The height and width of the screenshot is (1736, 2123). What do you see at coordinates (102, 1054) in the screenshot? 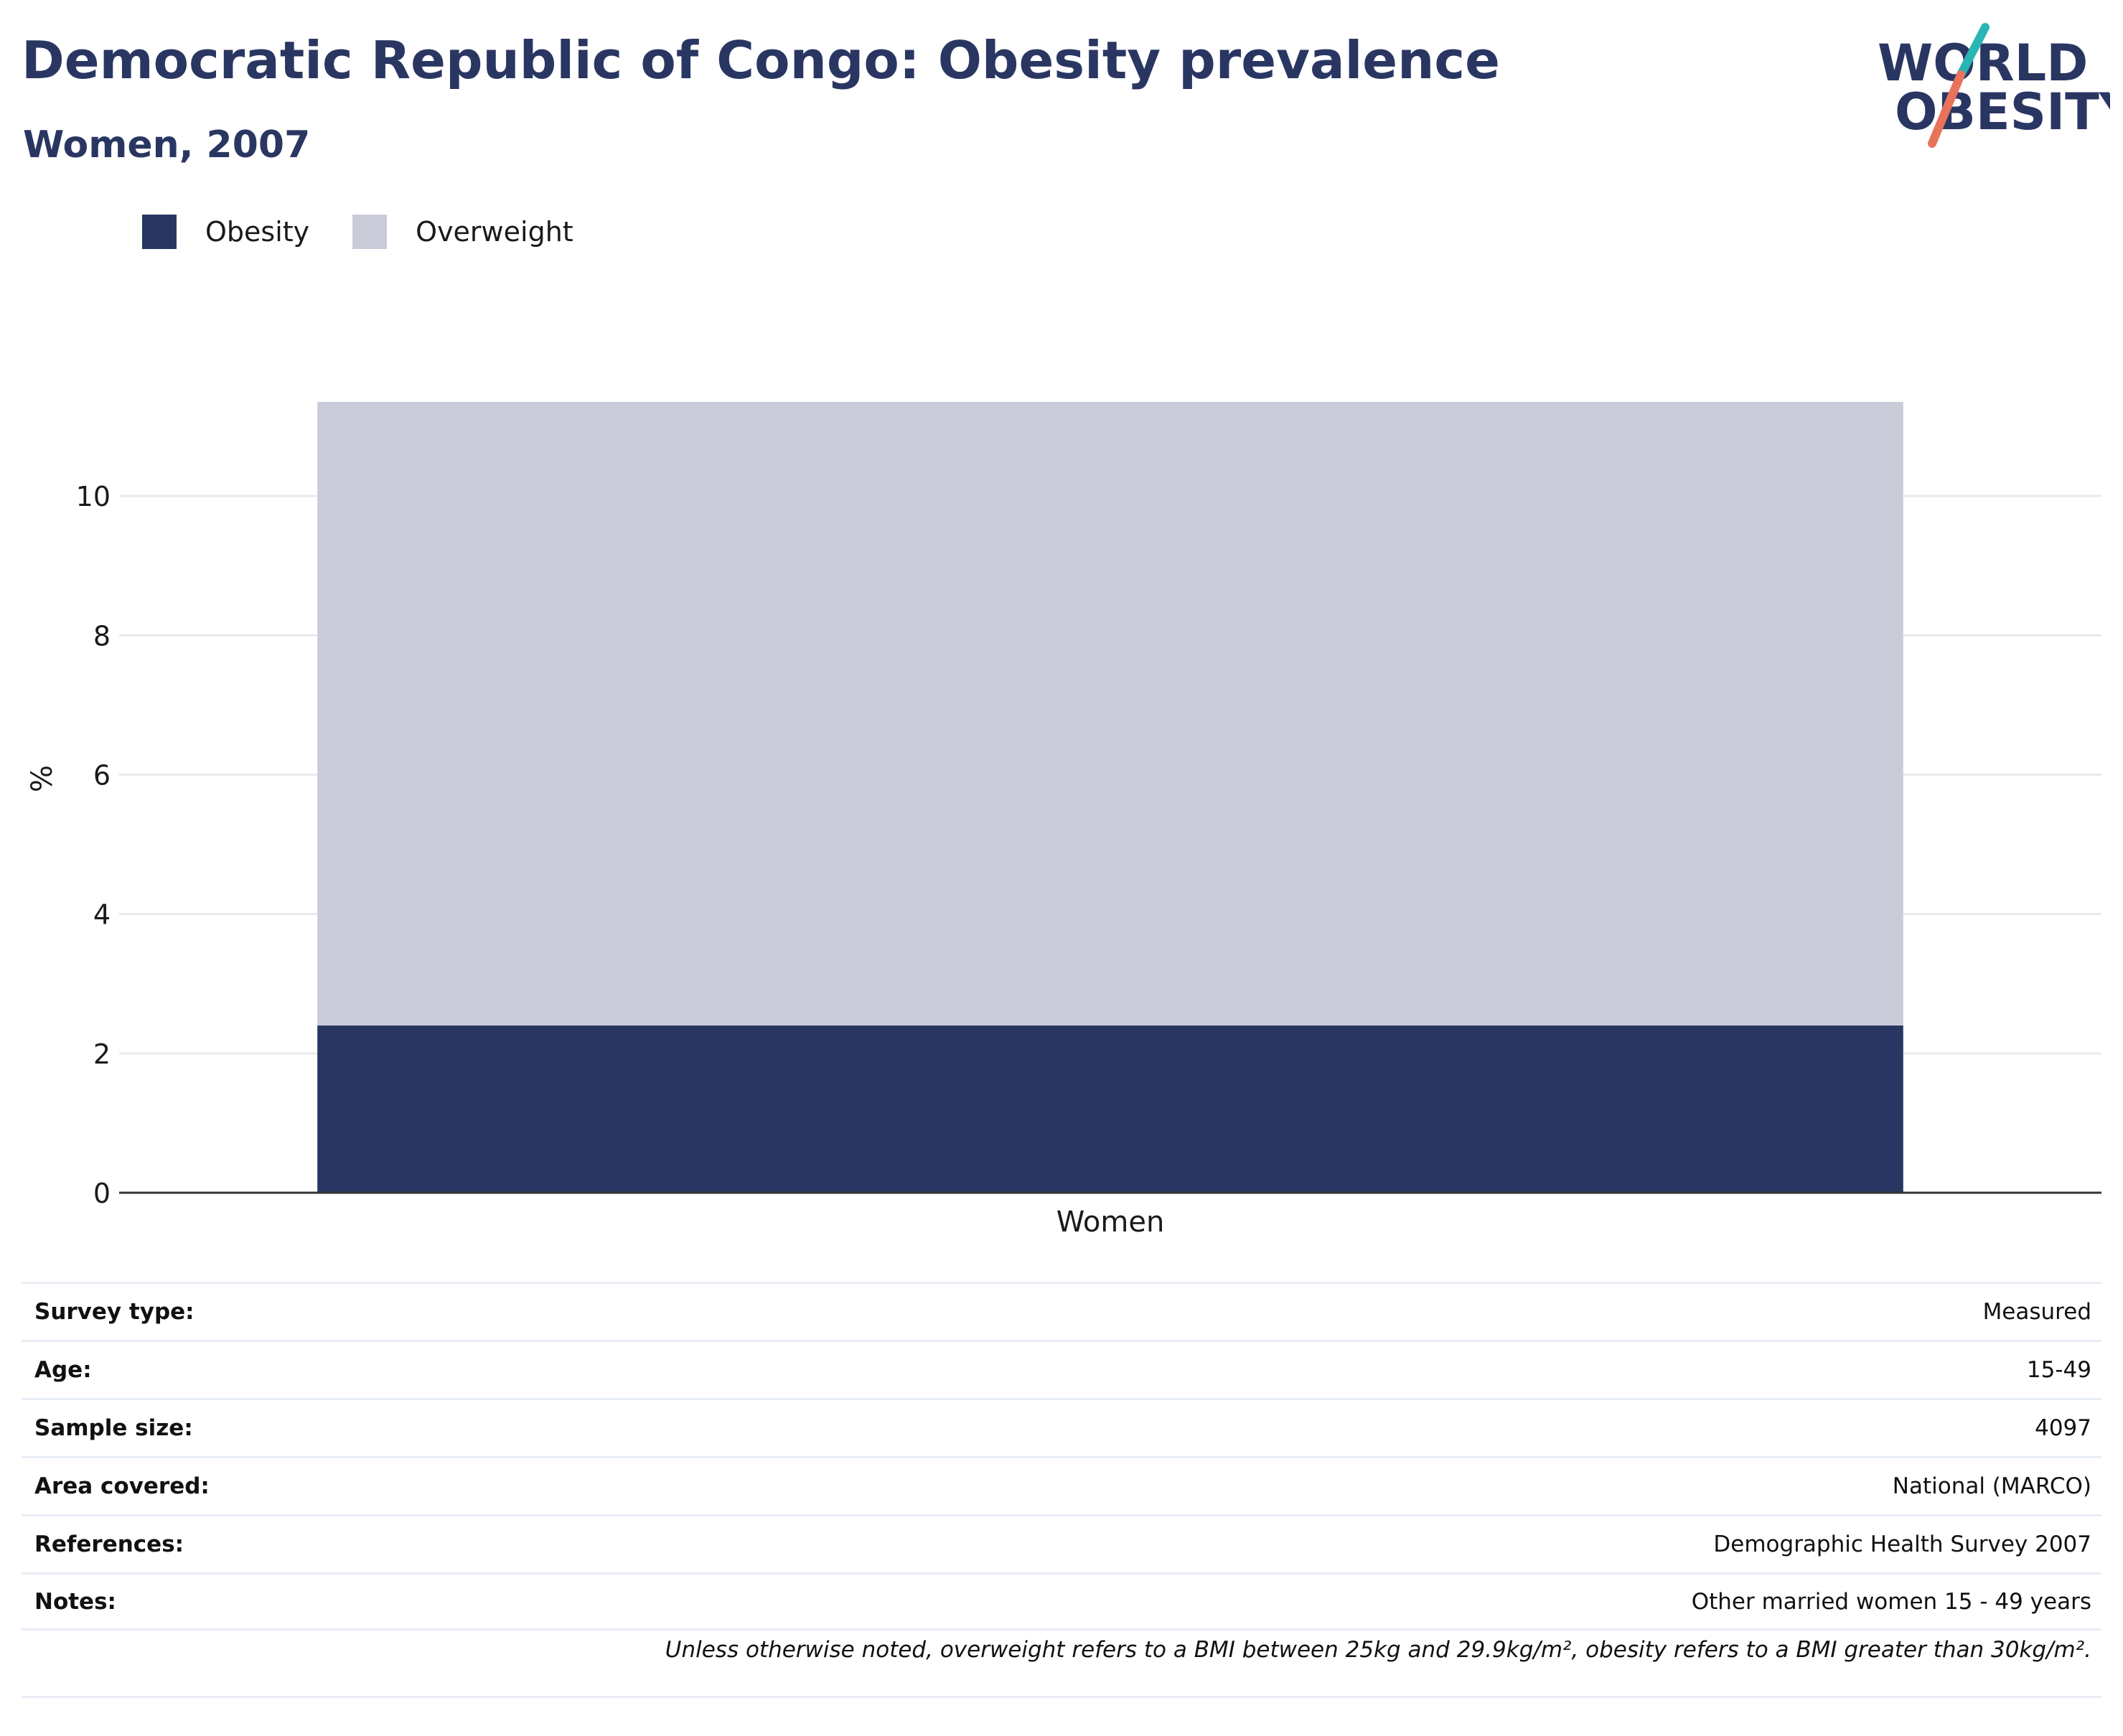
I see `y-tick-label: 2` at bounding box center [102, 1054].